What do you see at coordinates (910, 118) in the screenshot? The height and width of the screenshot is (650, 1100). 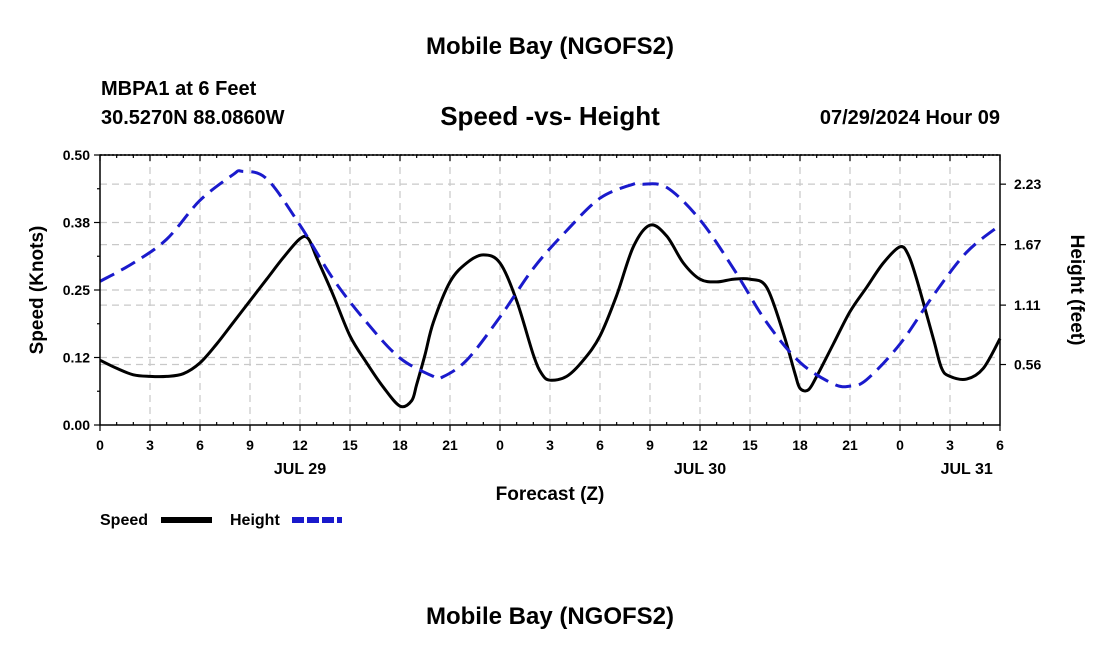 I see `run-time: 07/29/2024 Hour 09` at bounding box center [910, 118].